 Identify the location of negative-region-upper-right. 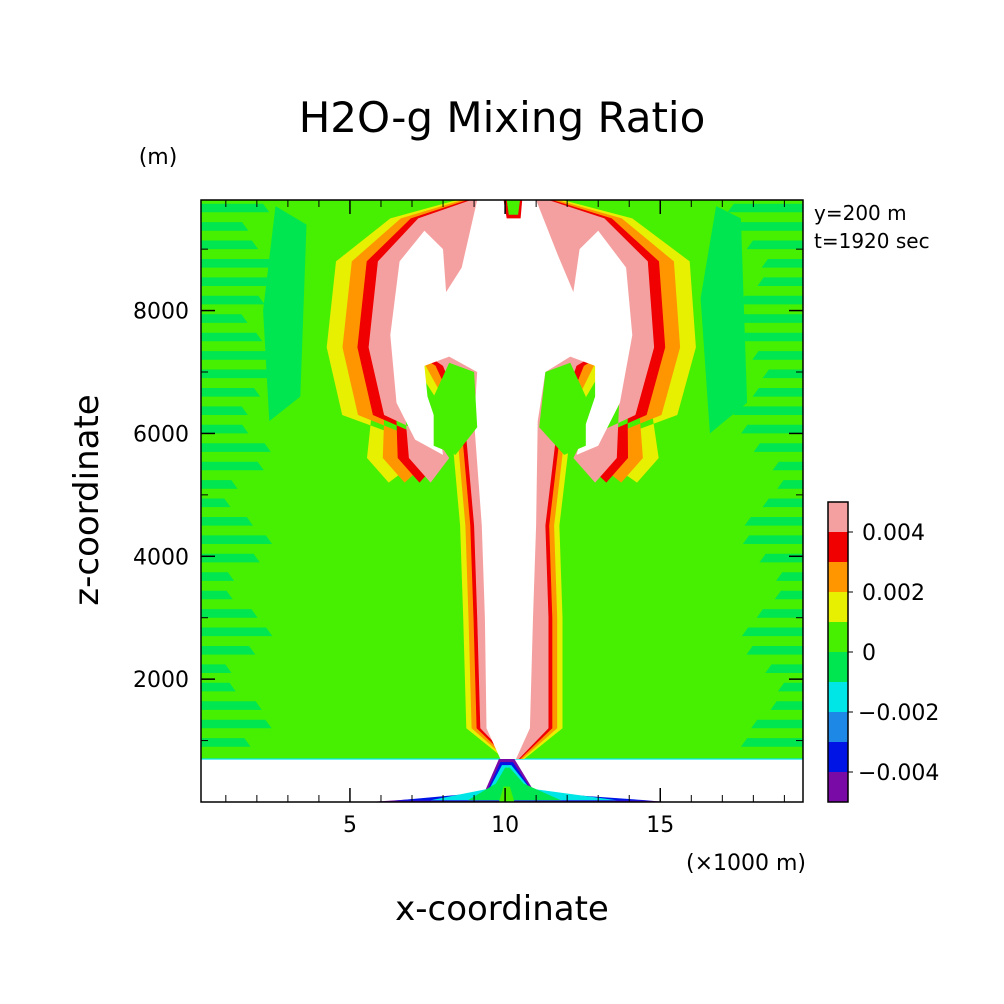
(724, 320).